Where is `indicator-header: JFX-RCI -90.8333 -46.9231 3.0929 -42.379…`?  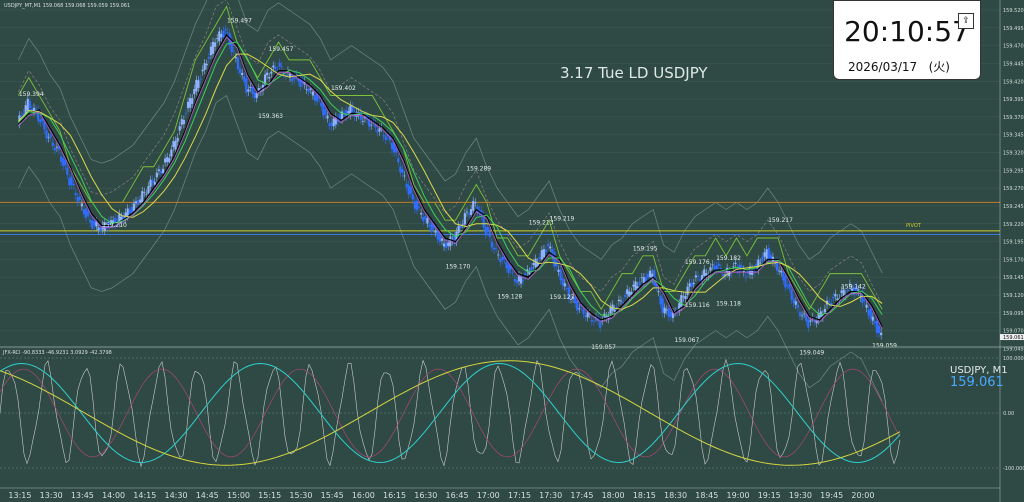 indicator-header: JFX-RCI -90.8333 -46.9231 3.0929 -42.379… is located at coordinates (57, 353).